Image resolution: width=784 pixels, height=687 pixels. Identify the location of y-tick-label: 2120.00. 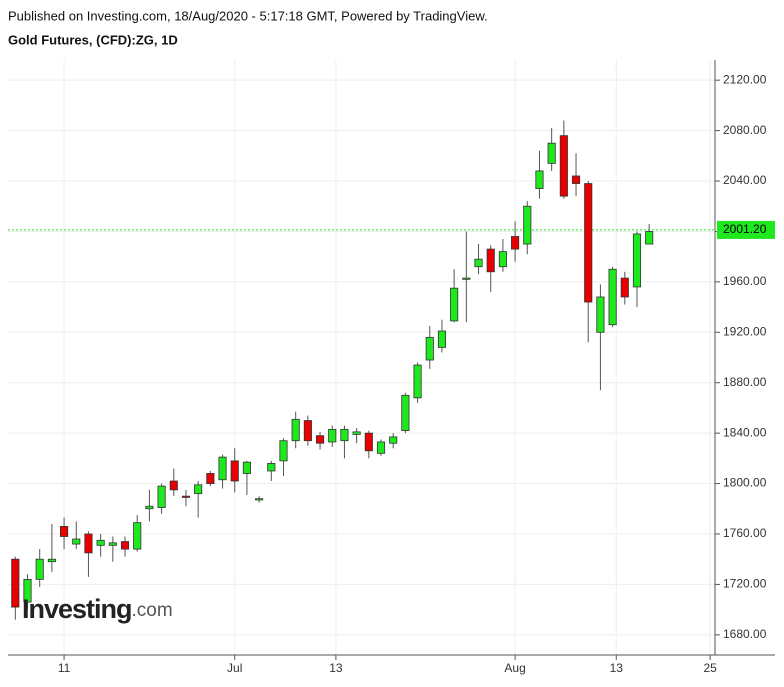
(745, 79).